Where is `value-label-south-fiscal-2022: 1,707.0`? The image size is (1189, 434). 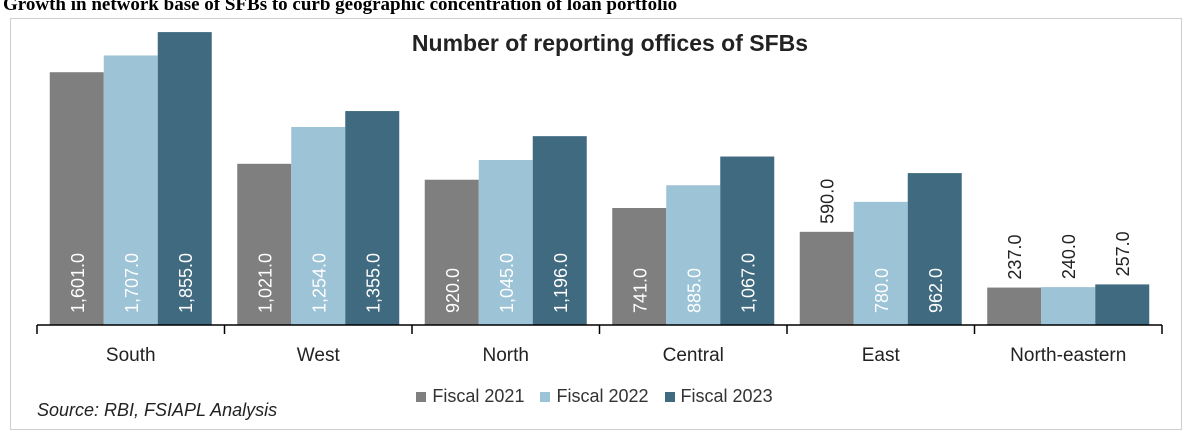 value-label-south-fiscal-2022: 1,707.0 is located at coordinates (132, 283).